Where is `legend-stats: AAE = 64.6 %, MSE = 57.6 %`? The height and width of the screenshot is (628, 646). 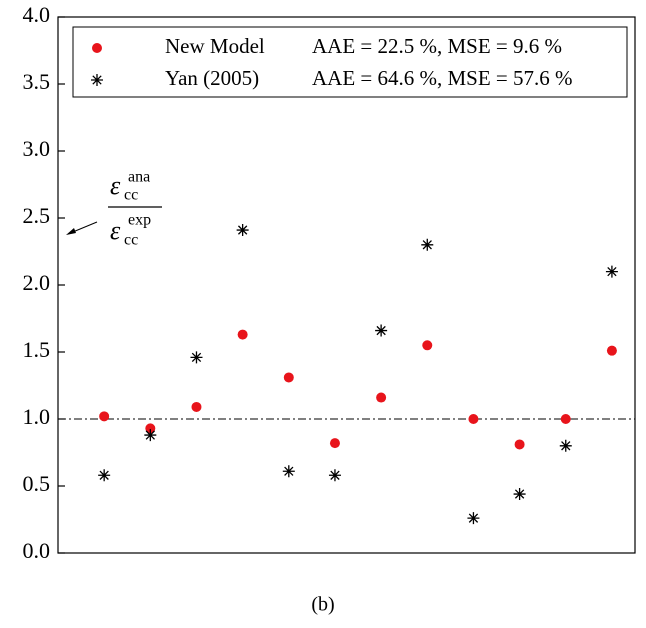
legend-stats: AAE = 64.6 %, MSE = 57.6 % is located at coordinates (442, 78).